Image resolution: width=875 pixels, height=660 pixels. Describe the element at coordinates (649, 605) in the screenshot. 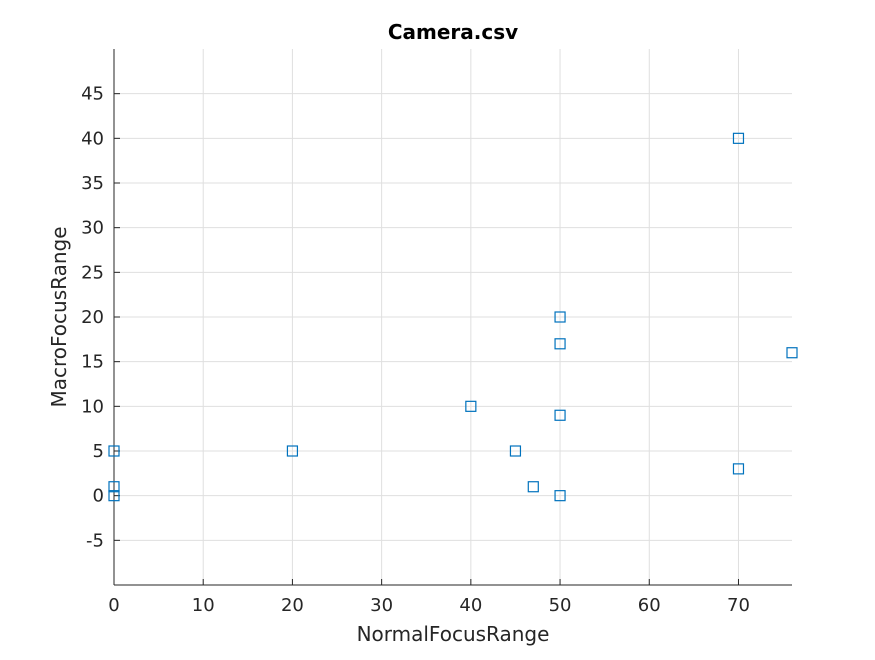

I see `x-tick-label: 60` at that location.